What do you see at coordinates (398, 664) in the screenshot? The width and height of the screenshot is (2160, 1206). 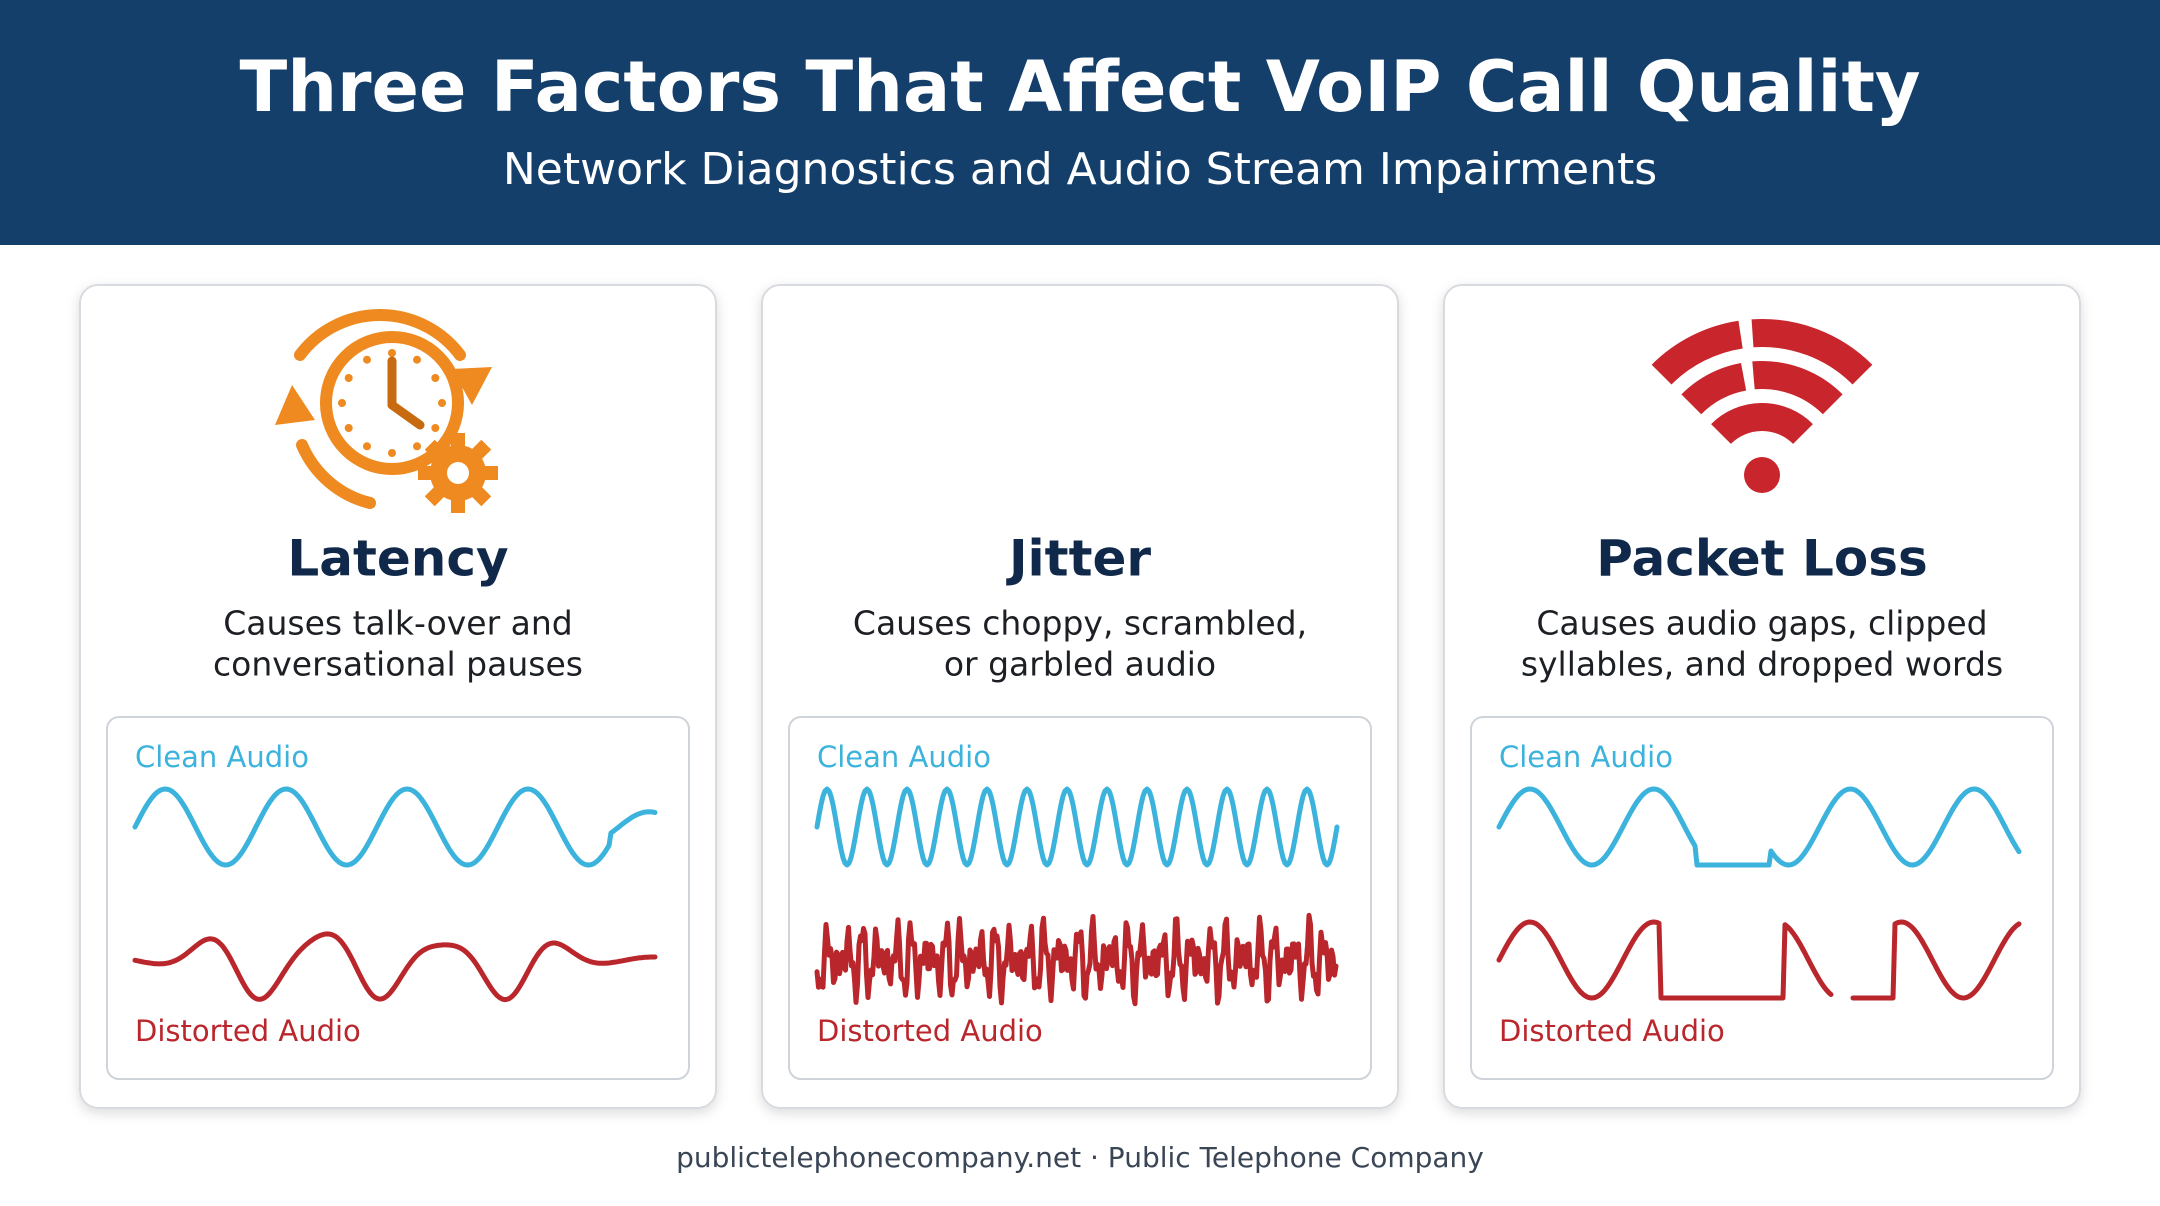 I see `card-description: conversational pauses` at bounding box center [398, 664].